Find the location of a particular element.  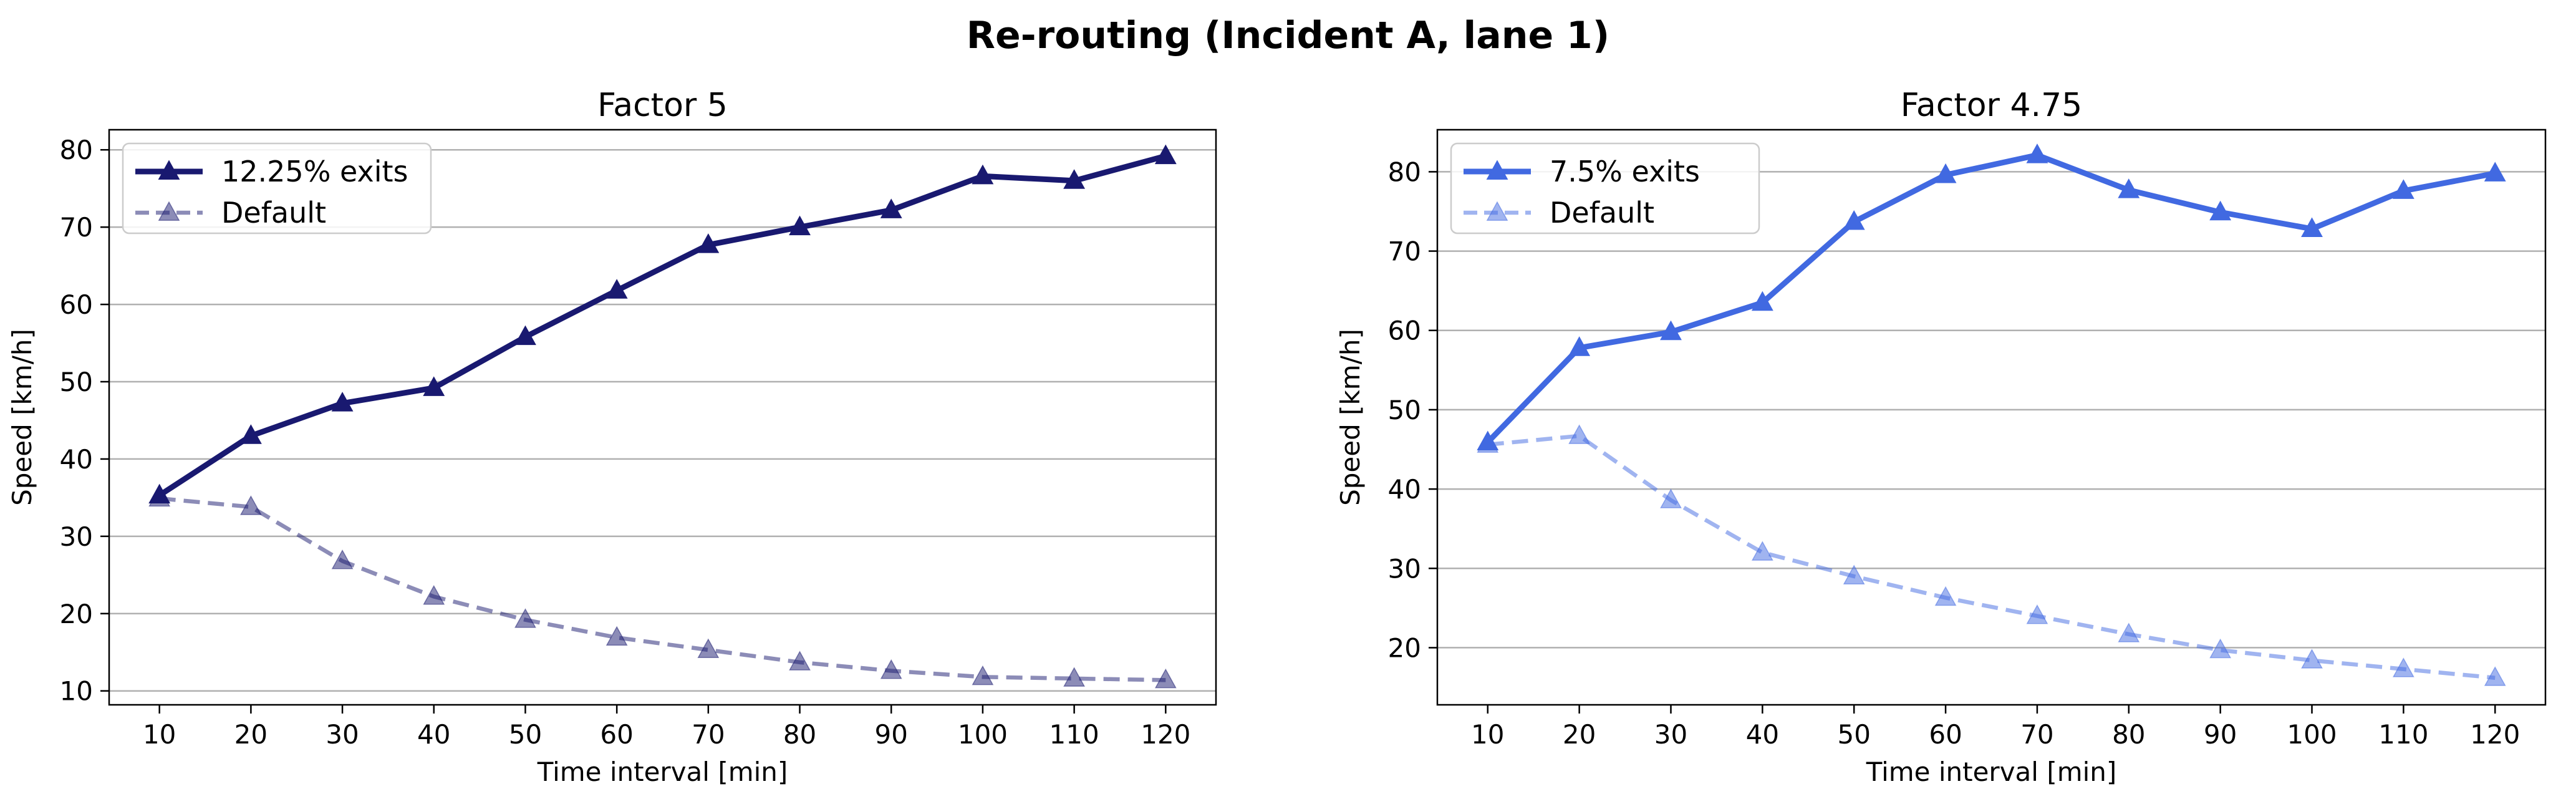

y-tick-label: 10 is located at coordinates (76, 691).